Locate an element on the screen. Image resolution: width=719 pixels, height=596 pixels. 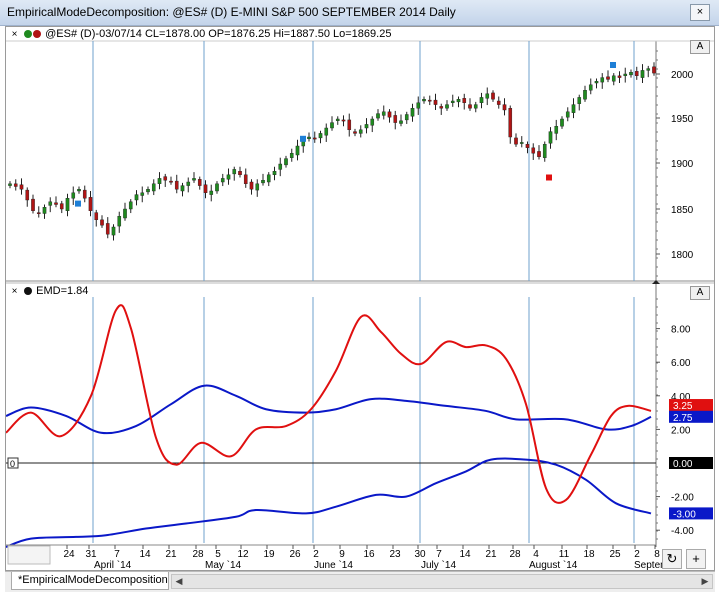
emd-pane-header: × EMD=1.84 is located at coordinates (48, 291).